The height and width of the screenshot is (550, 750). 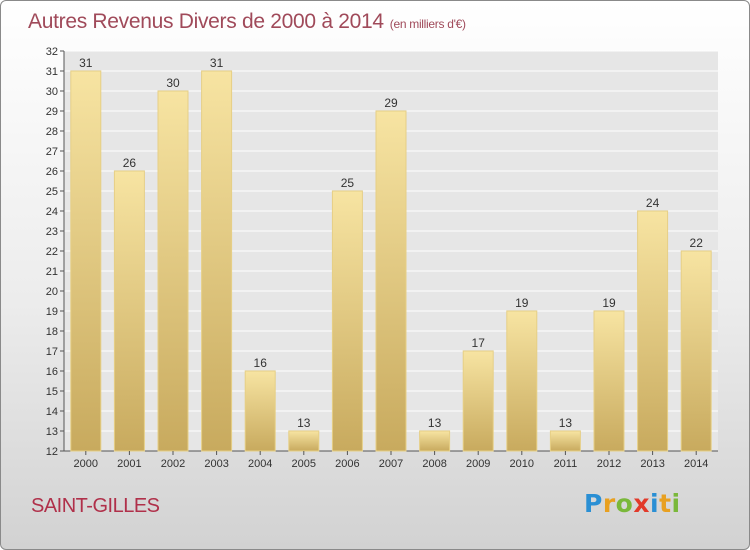 What do you see at coordinates (173, 83) in the screenshot?
I see `bar-value-label: 30` at bounding box center [173, 83].